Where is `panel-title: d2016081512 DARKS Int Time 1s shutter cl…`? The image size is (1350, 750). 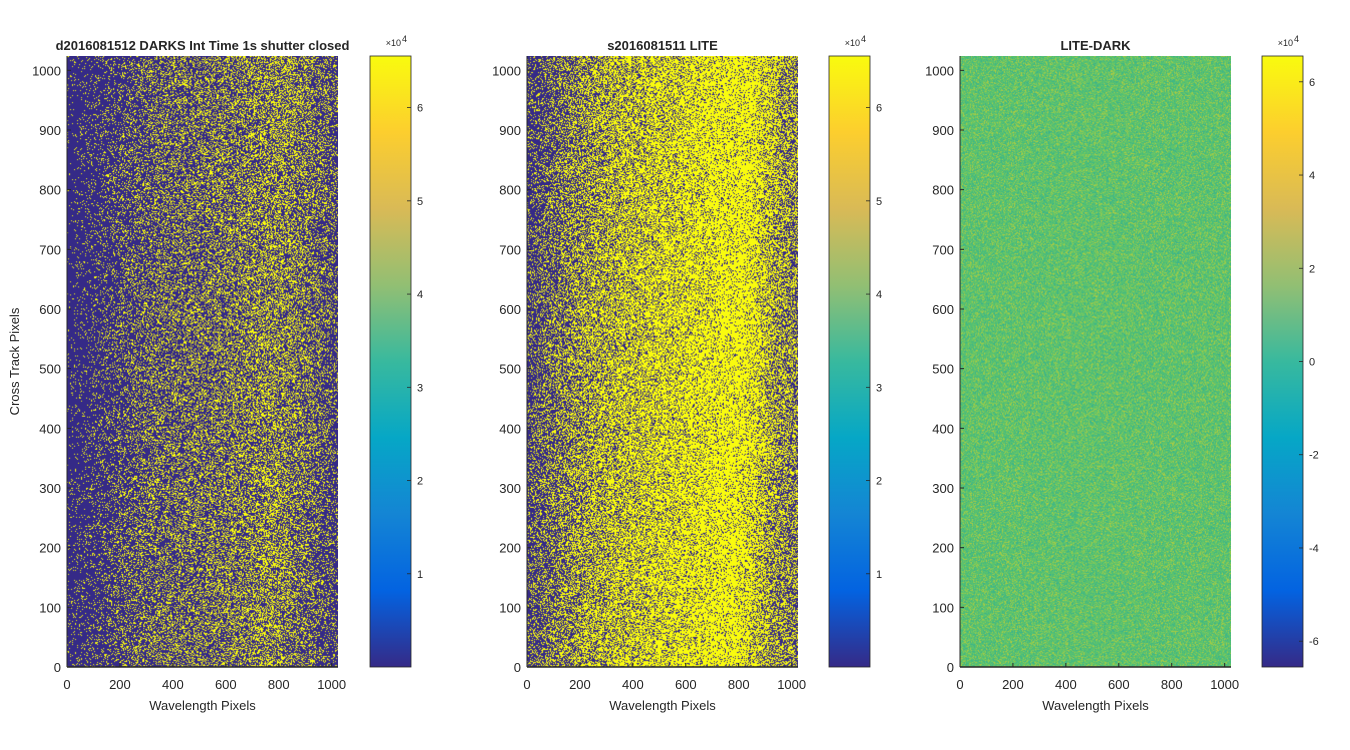 panel-title: d2016081512 DARKS Int Time 1s shutter cl… is located at coordinates (203, 45).